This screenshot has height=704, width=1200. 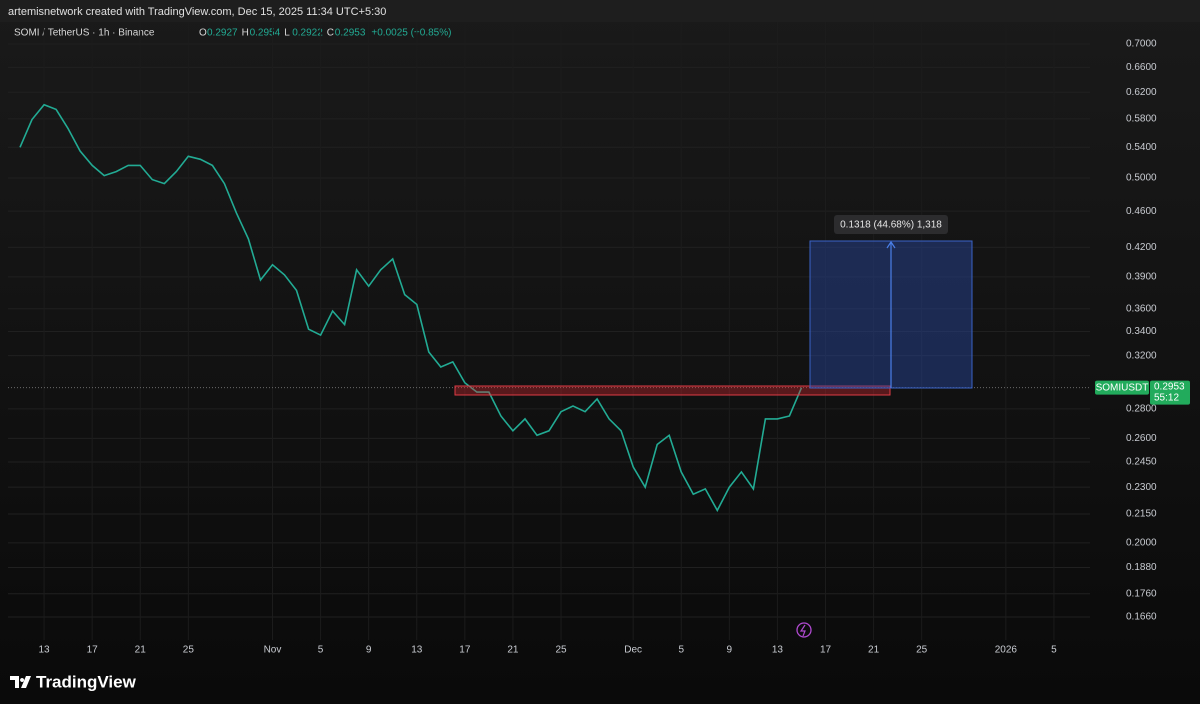 What do you see at coordinates (1141, 567) in the screenshot?
I see `y-tick-label: 0.1880` at bounding box center [1141, 567].